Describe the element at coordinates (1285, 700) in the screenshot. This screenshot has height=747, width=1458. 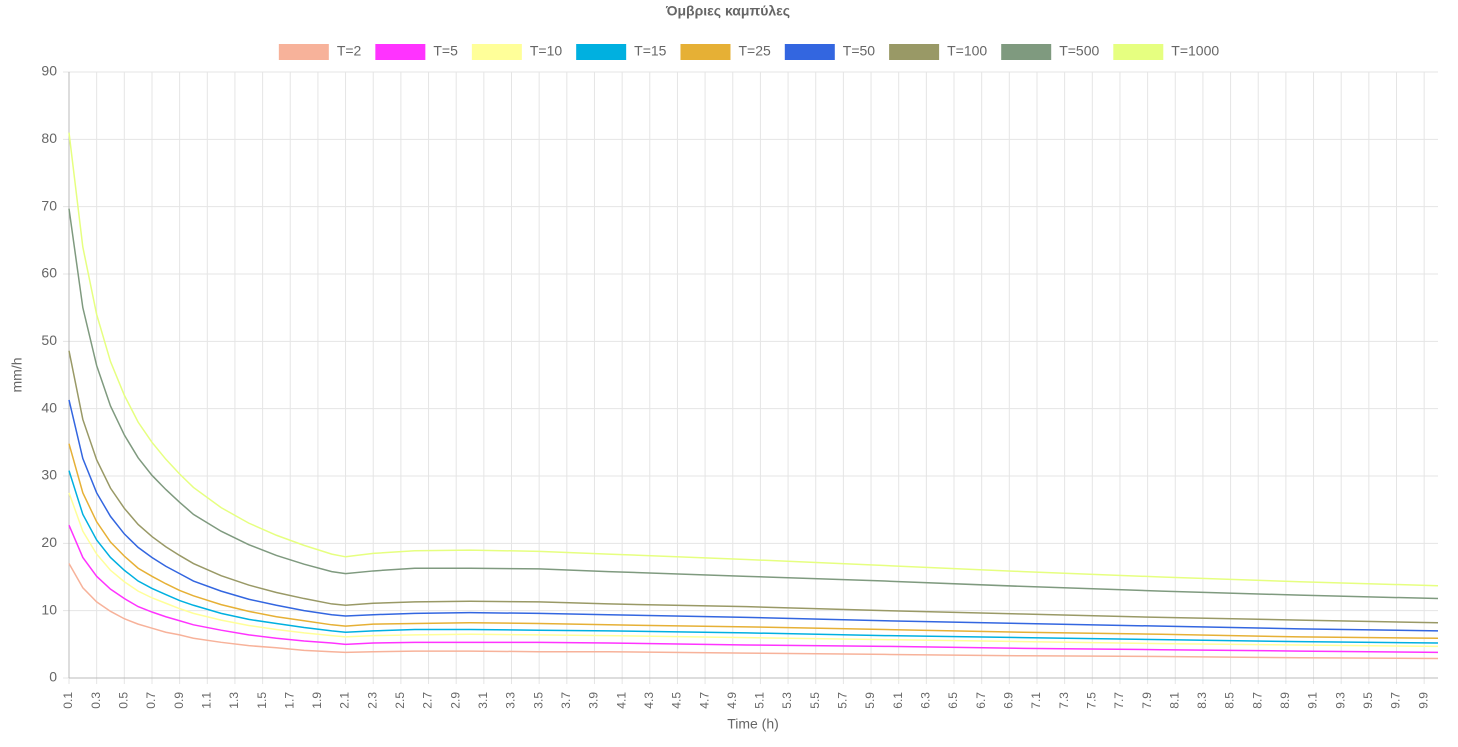
I see `x-tick-label: 8.9` at that location.